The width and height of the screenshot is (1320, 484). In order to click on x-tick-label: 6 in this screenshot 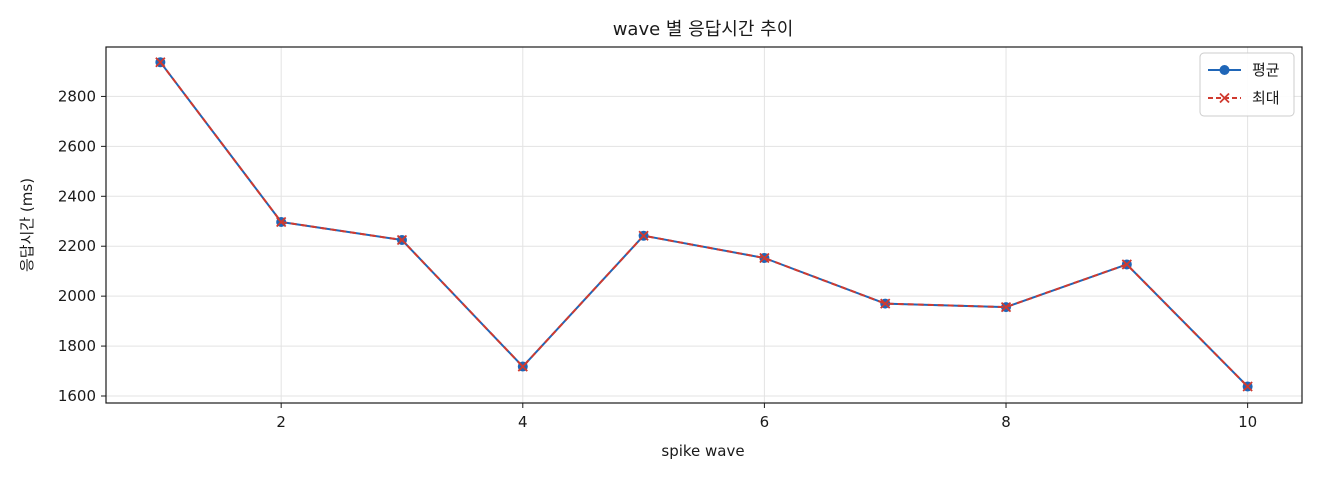, I will do `click(765, 422)`.